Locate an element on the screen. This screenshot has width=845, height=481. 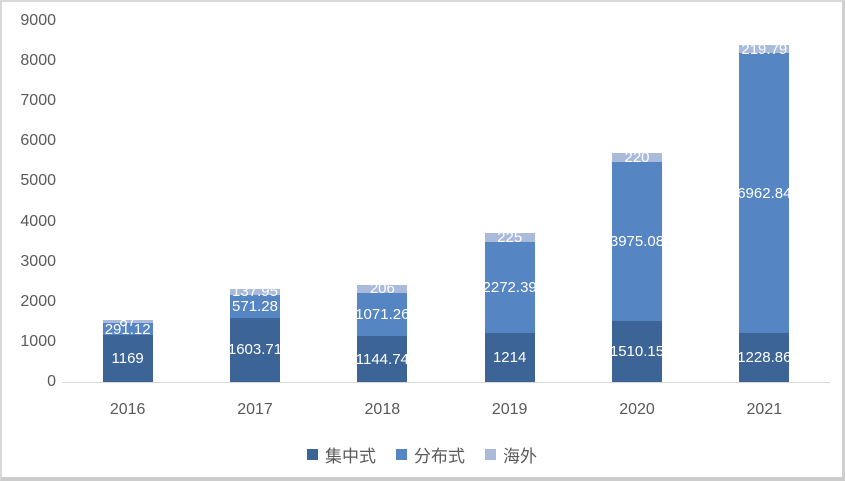
bar-value-label: 219.79 is located at coordinates (764, 49).